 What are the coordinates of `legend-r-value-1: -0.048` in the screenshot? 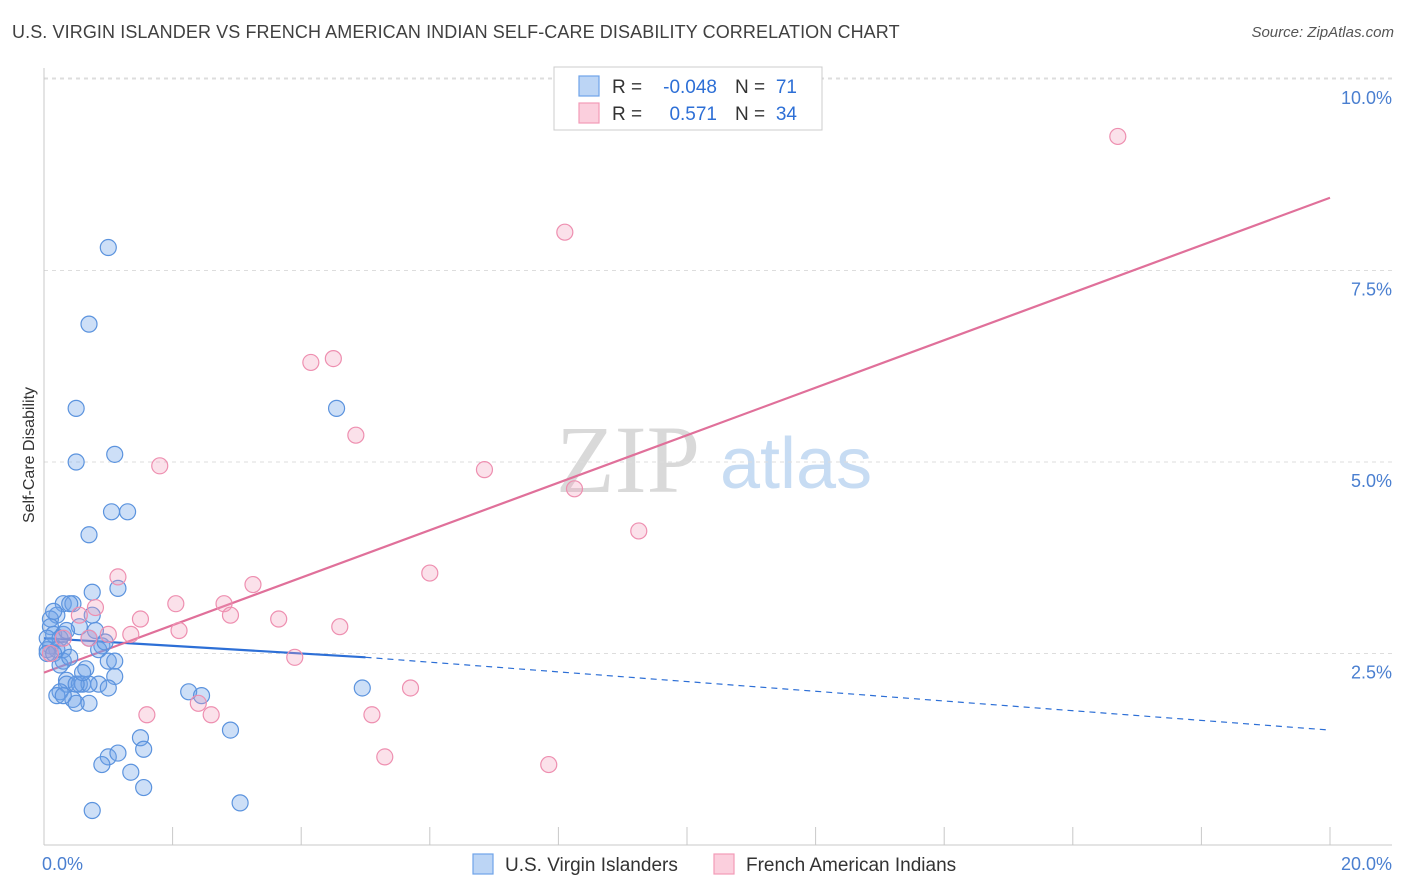 It's located at (690, 87).